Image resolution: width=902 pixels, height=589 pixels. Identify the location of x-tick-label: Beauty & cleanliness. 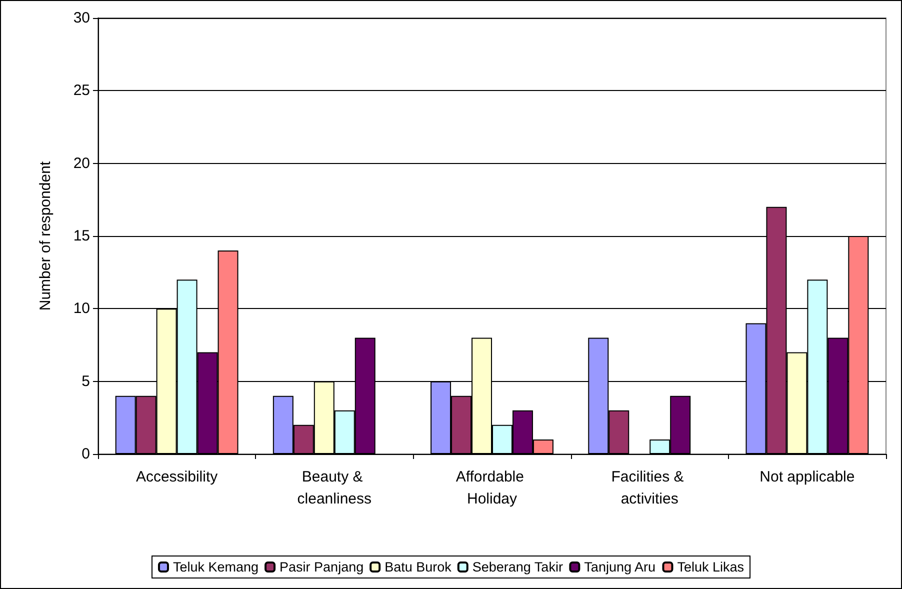
(334, 488).